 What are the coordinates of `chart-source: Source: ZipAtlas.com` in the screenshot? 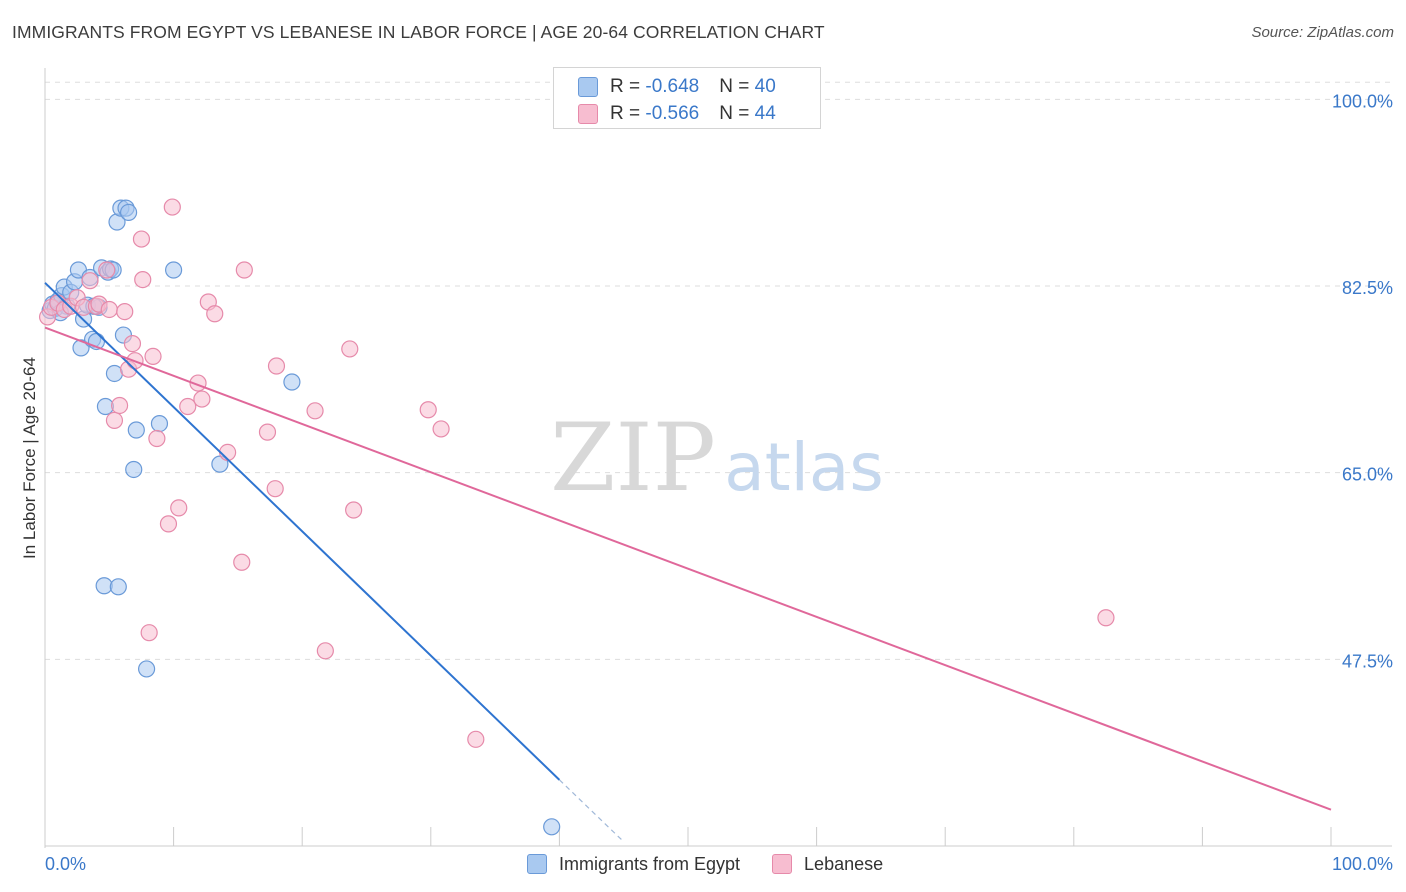 It's located at (1322, 32).